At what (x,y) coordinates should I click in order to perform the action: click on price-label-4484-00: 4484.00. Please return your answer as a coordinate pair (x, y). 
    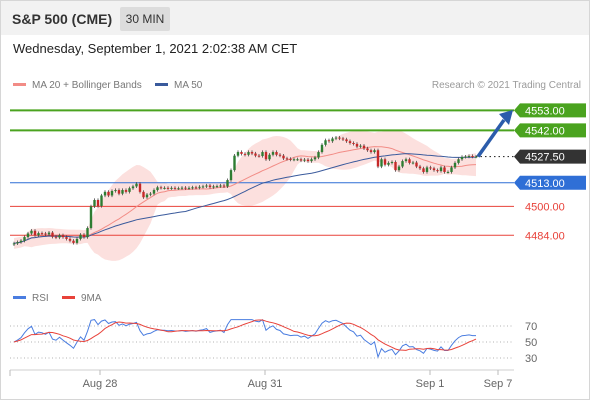
    Looking at the image, I should click on (545, 236).